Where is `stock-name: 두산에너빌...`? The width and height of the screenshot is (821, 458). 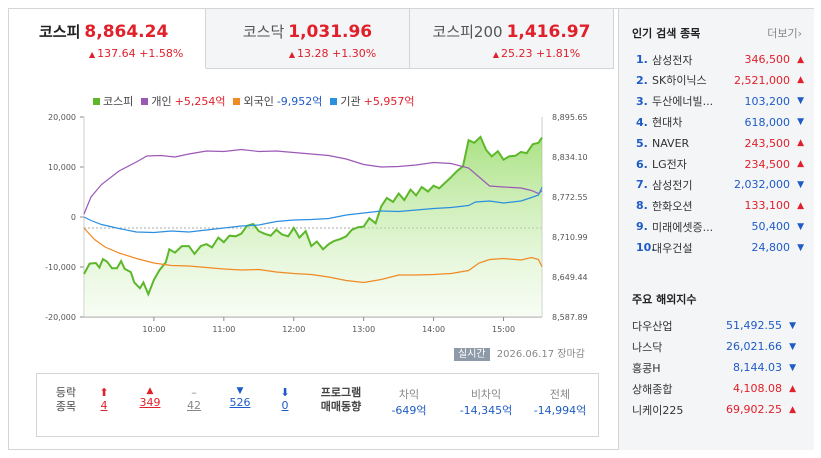
stock-name: 두산에너빌... is located at coordinates (683, 102).